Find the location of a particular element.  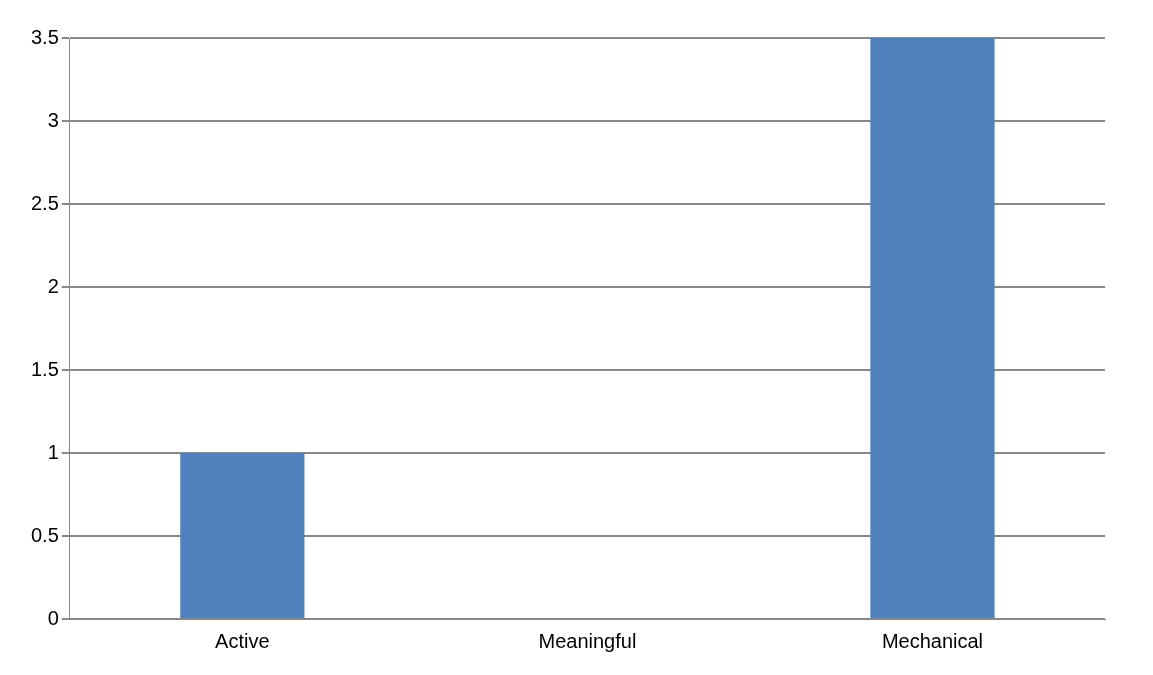

y-tick-label: 0 is located at coordinates (53, 617).